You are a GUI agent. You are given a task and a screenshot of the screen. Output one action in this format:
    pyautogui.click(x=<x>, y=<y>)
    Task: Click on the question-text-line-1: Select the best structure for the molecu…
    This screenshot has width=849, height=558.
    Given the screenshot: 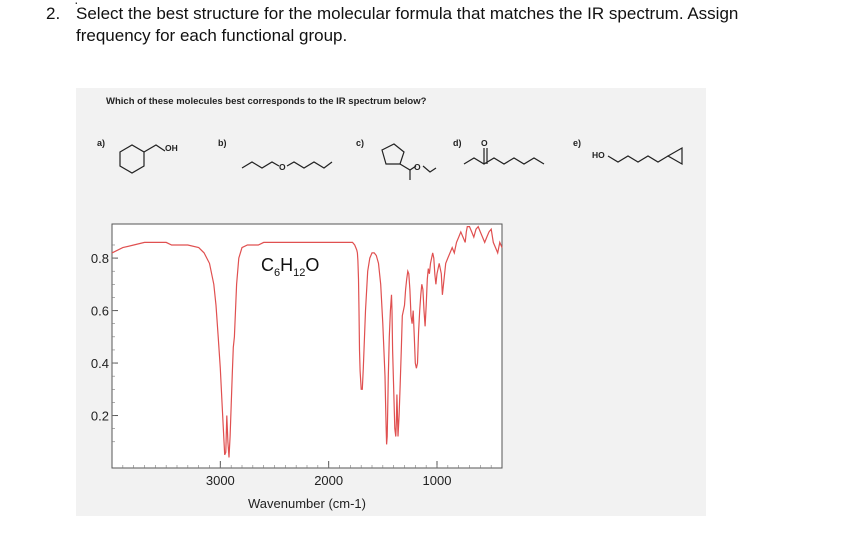 What is the action you would take?
    pyautogui.click(x=407, y=13)
    